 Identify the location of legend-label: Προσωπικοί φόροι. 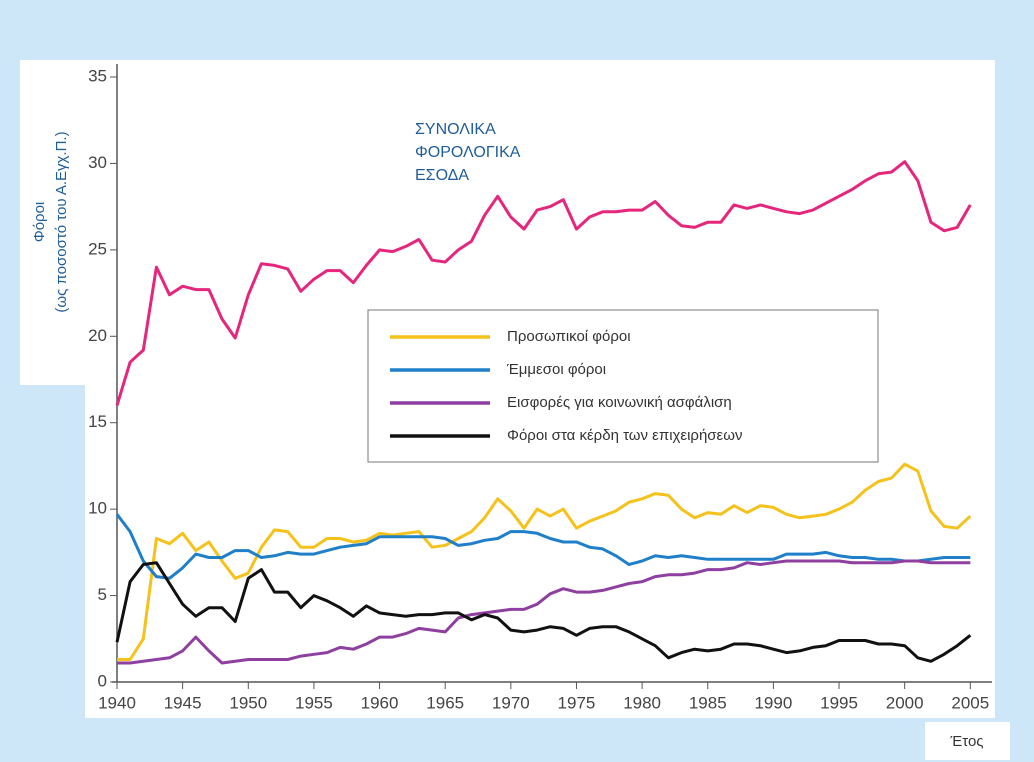
(569, 336).